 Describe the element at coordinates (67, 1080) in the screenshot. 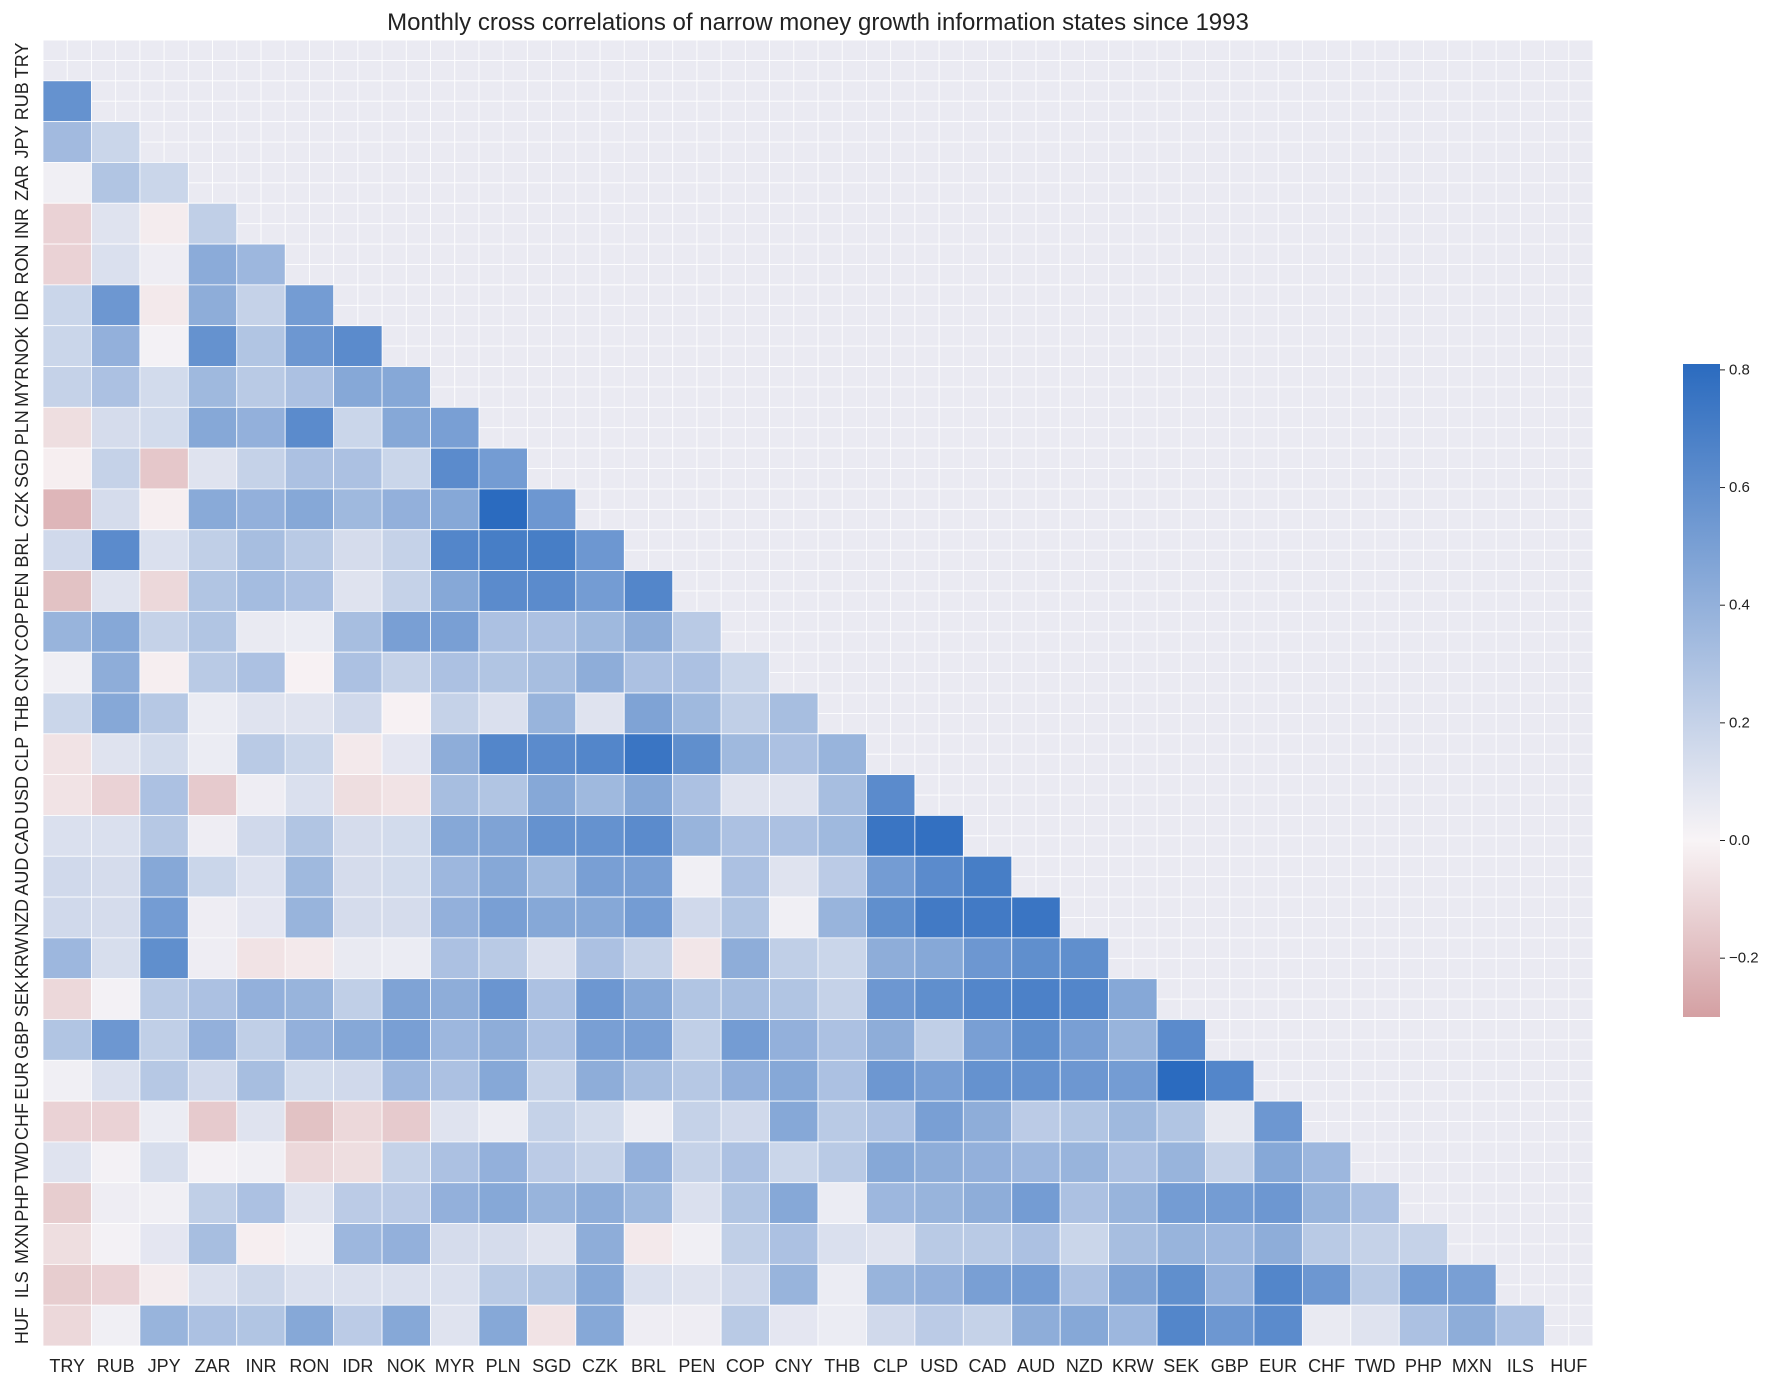

I see `heatmap-cell-eur-try` at that location.